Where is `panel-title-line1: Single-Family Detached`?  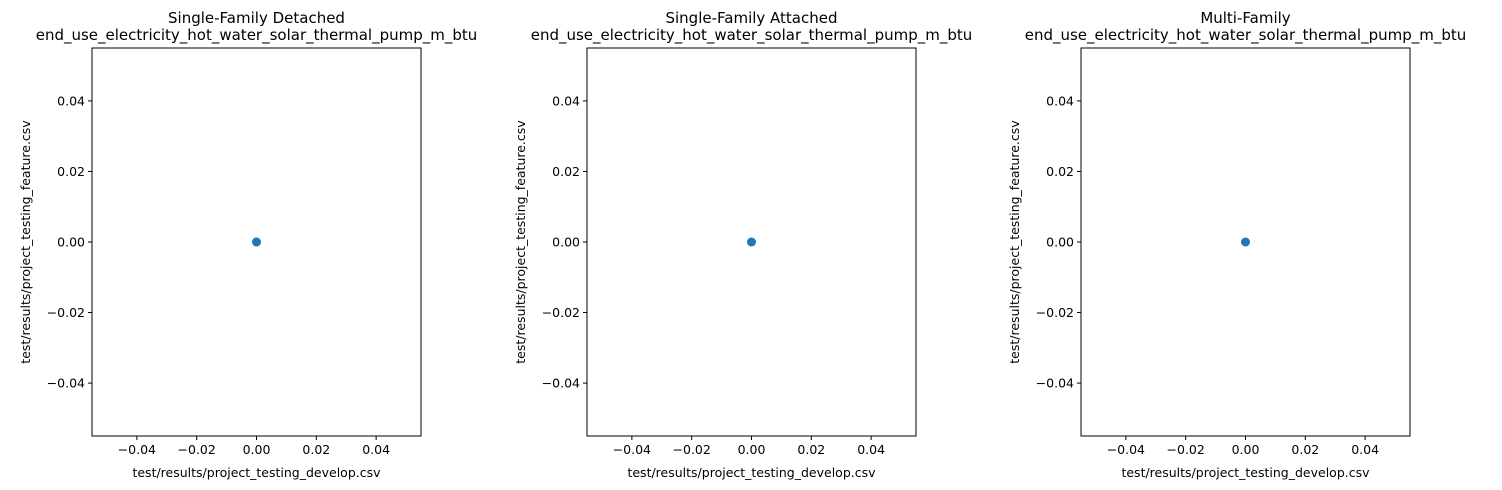
panel-title-line1: Single-Family Detached is located at coordinates (256, 18).